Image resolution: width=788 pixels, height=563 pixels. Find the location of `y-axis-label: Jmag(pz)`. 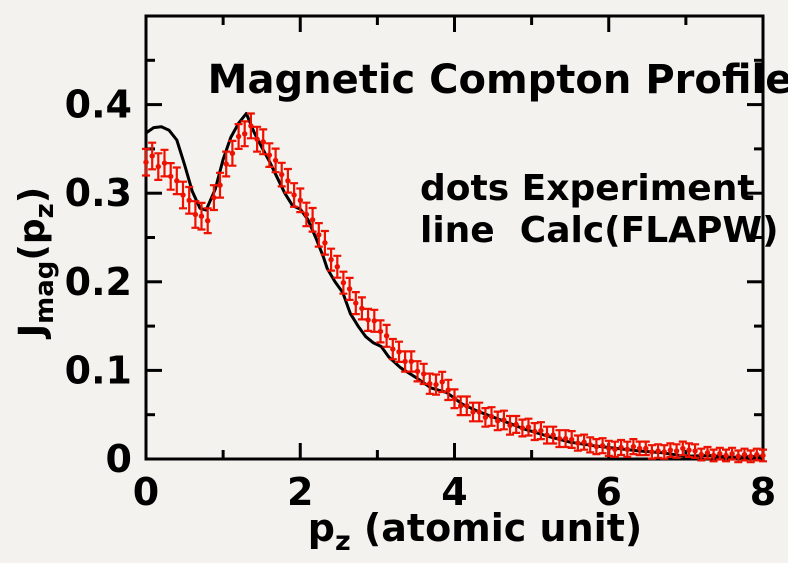

y-axis-label: Jmag(pz) is located at coordinates (36, 263).